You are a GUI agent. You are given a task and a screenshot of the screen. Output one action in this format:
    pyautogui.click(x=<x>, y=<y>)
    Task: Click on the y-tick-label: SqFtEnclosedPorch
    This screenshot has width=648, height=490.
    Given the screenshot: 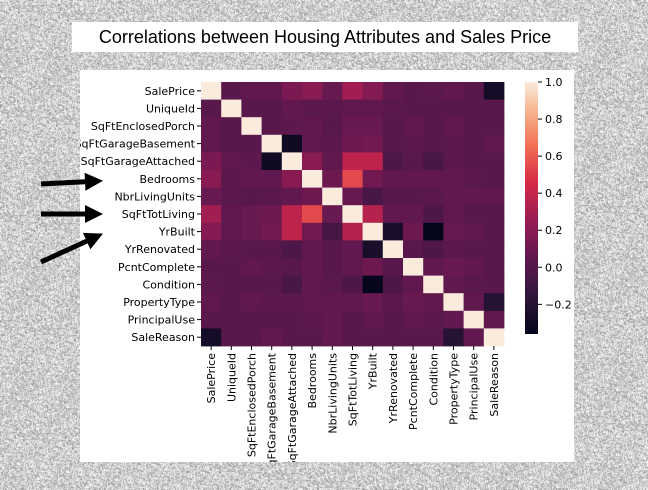 What is the action you would take?
    pyautogui.click(x=143, y=126)
    